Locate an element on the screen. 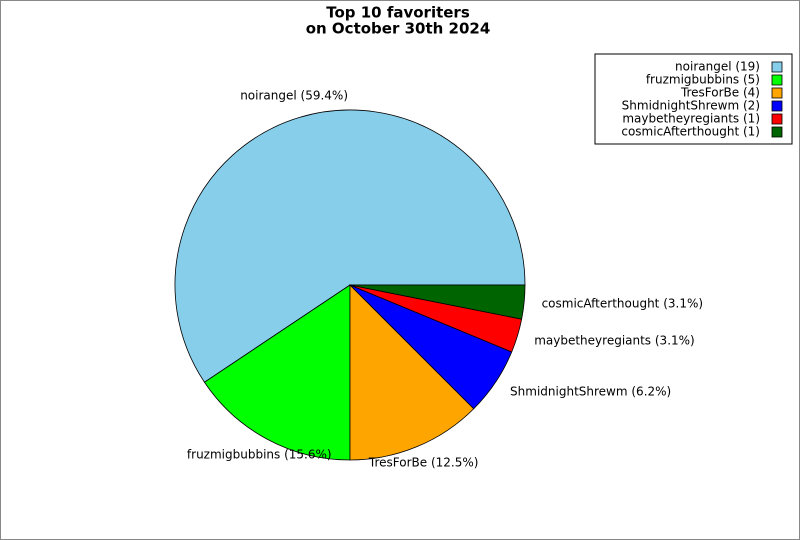  slice-label: noirangel (59.4%) is located at coordinates (294, 95).